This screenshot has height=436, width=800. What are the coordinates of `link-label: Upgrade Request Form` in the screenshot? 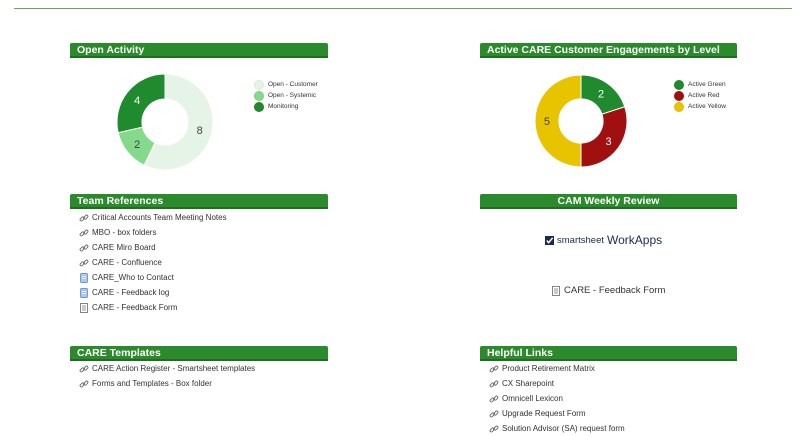 It's located at (544, 413).